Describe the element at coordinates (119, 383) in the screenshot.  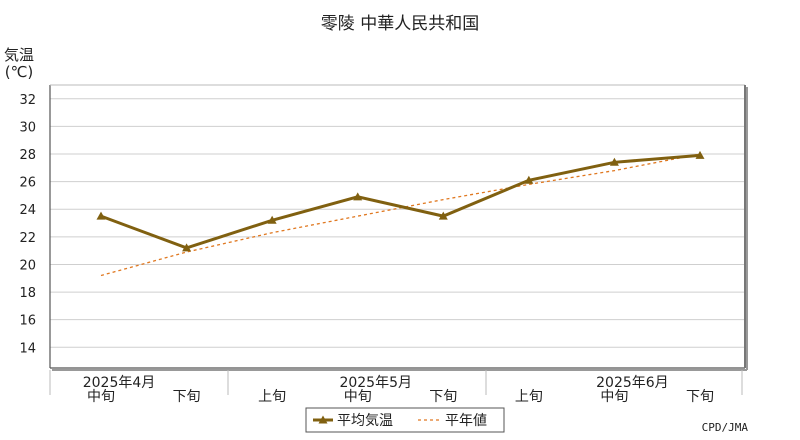
I see `x-month-label: 2025年4月` at that location.